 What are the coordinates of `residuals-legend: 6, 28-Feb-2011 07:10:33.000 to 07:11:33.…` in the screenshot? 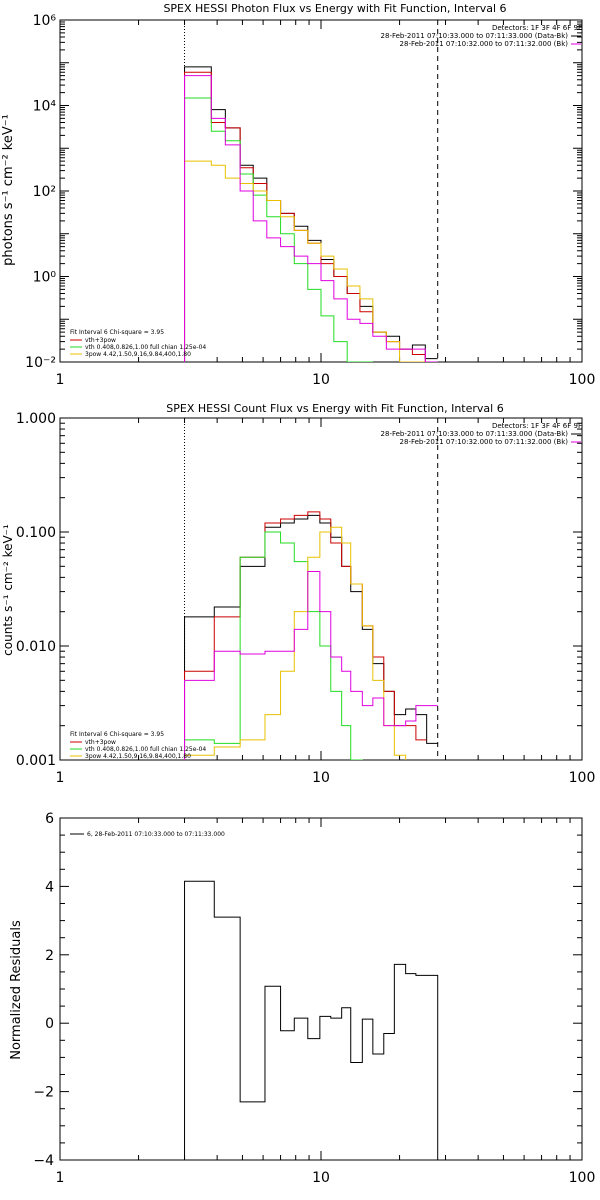 It's located at (147, 834).